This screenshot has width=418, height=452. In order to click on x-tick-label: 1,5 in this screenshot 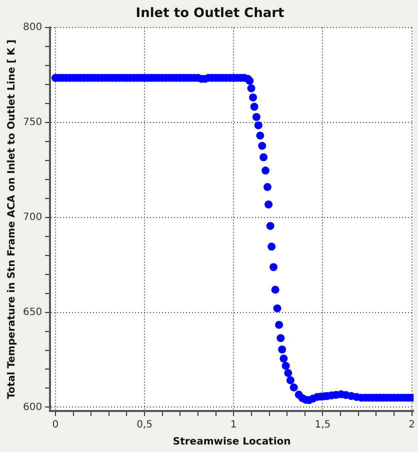, I will do `click(322, 425)`.